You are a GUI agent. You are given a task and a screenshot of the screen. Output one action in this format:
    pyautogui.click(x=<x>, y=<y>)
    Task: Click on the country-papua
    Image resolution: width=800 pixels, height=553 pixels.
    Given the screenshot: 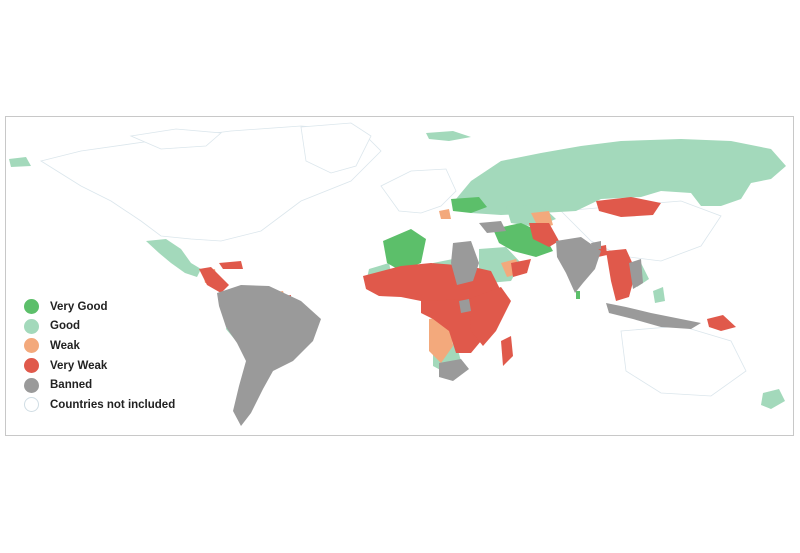 What is the action you would take?
    pyautogui.click(x=721, y=323)
    